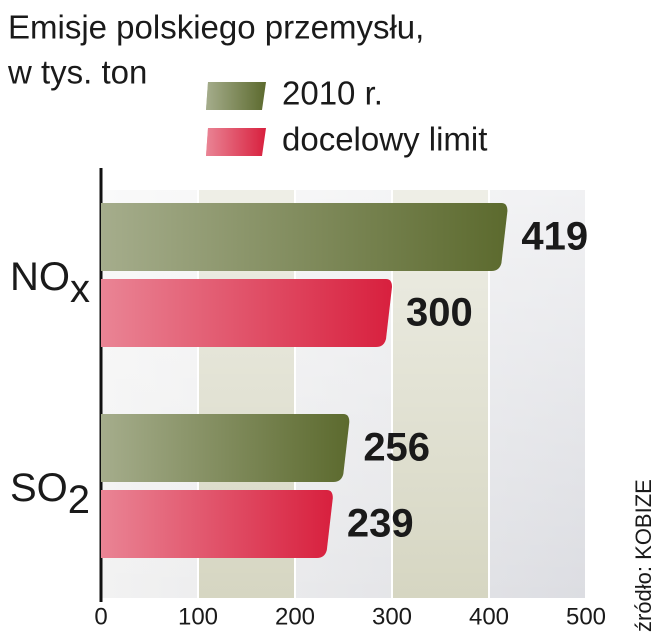 The image size is (653, 640). Describe the element at coordinates (100, 616) in the screenshot. I see `x-tick-label: 0` at that location.